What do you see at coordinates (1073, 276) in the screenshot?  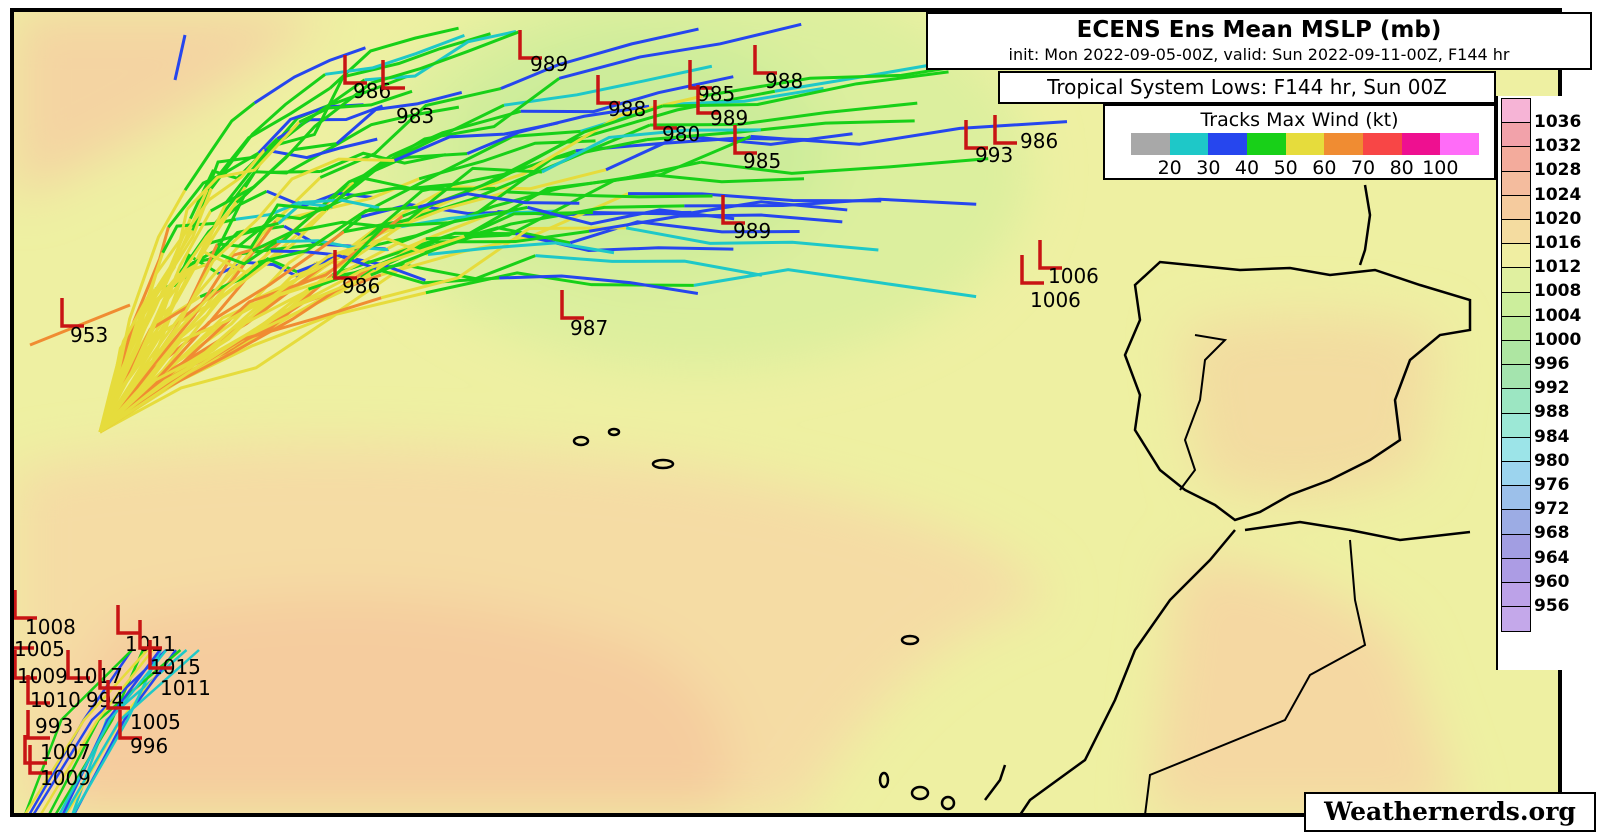 I see `low-pressure-label: 1006` at bounding box center [1073, 276].